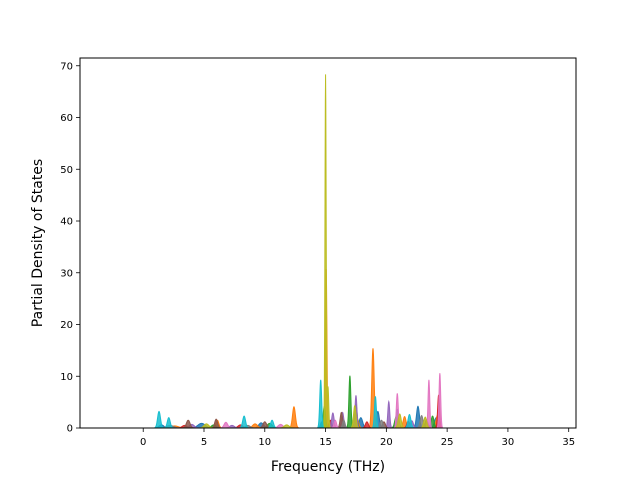 The width and height of the screenshot is (640, 480). I want to click on y-tick-label: 40, so click(66, 222).